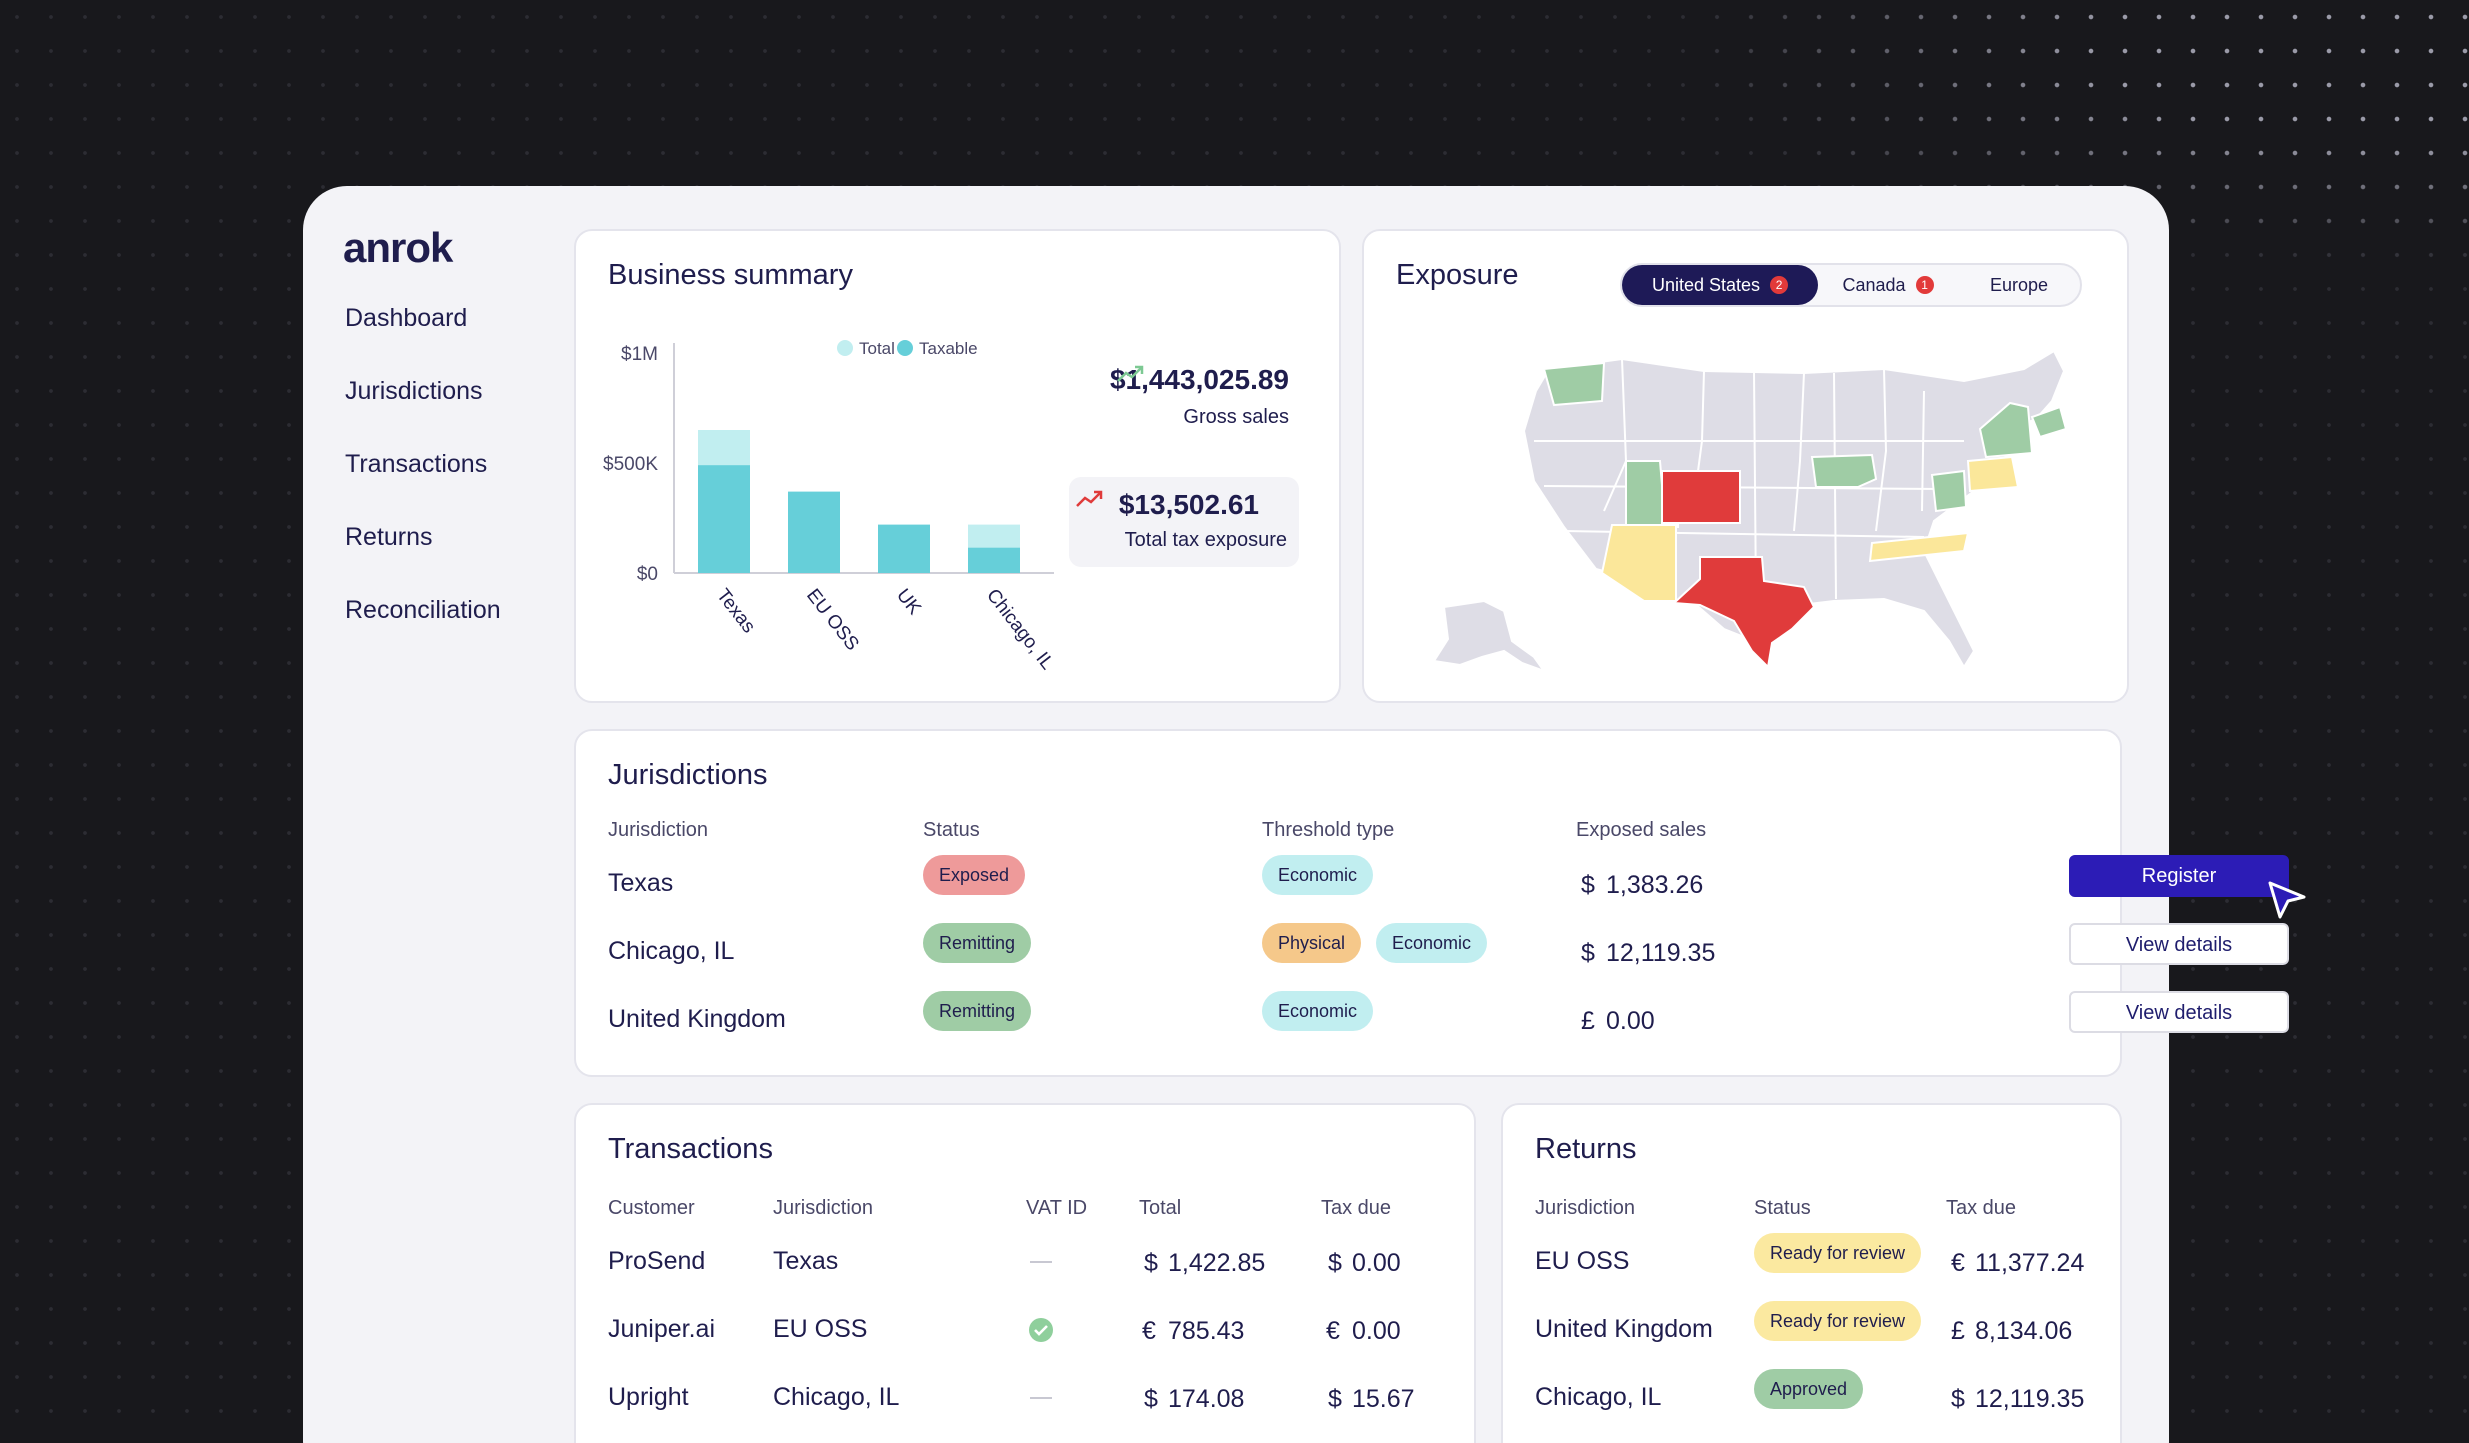 This screenshot has width=2469, height=1443. What do you see at coordinates (1188, 504) in the screenshot?
I see `tax-exposure-value: $13,502.61` at bounding box center [1188, 504].